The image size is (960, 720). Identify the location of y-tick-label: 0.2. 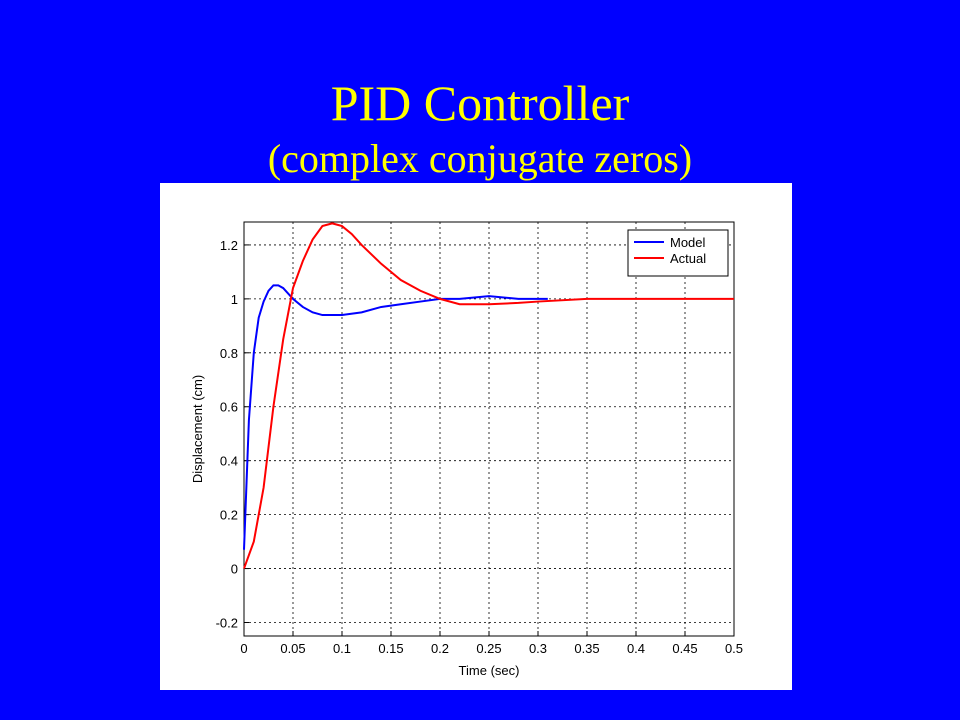
(229, 515).